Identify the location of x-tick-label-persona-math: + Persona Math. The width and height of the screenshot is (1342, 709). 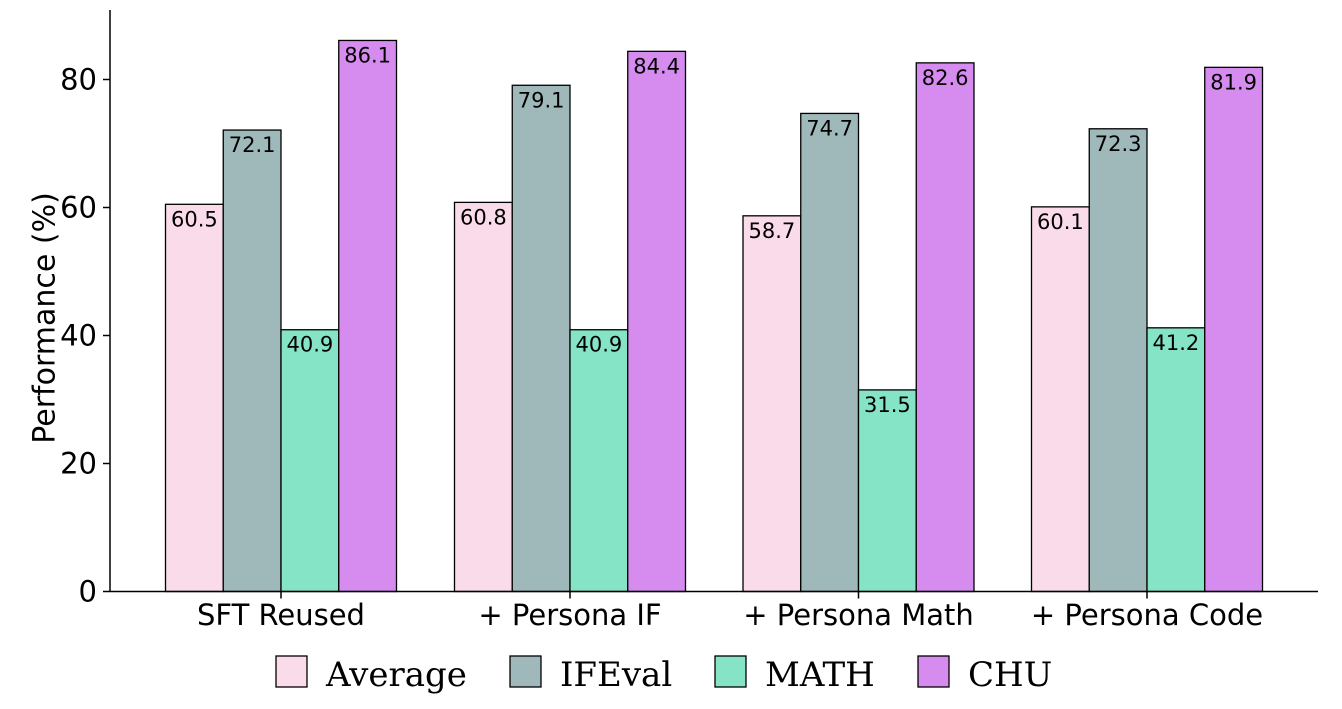
(858, 615).